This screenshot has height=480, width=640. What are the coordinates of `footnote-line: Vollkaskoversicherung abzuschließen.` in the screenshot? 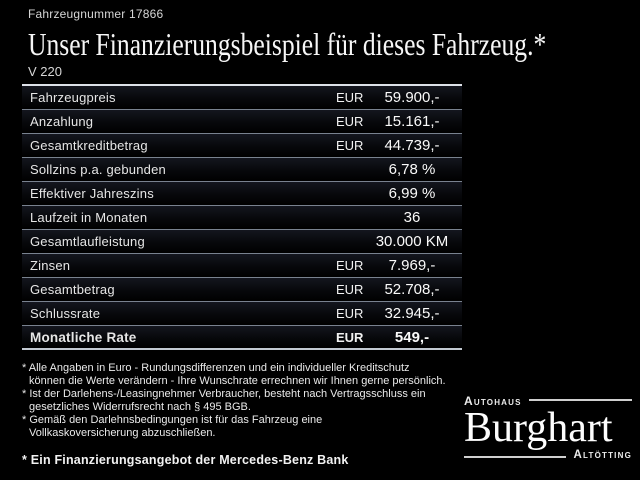 It's located at (122, 433).